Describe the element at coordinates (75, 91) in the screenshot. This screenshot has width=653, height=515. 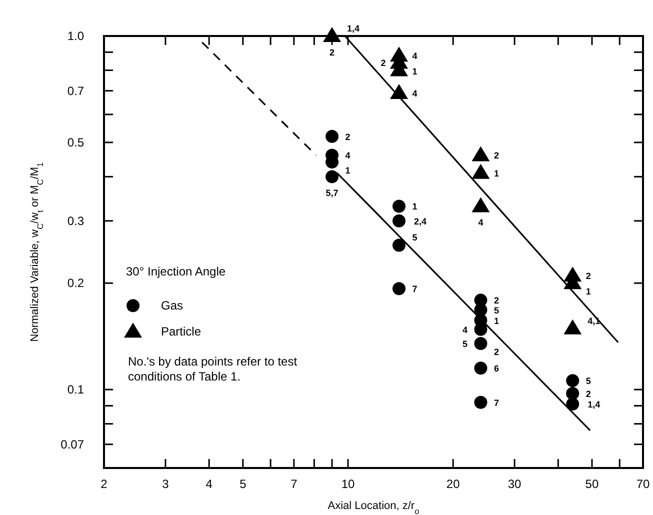
I see `y-tick-label: 0.7` at that location.